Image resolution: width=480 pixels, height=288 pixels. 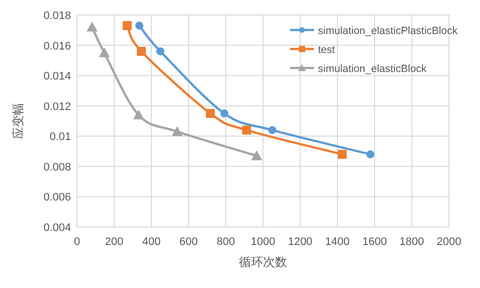 I want to click on y-tick-label: 0.014, so click(x=57, y=76).